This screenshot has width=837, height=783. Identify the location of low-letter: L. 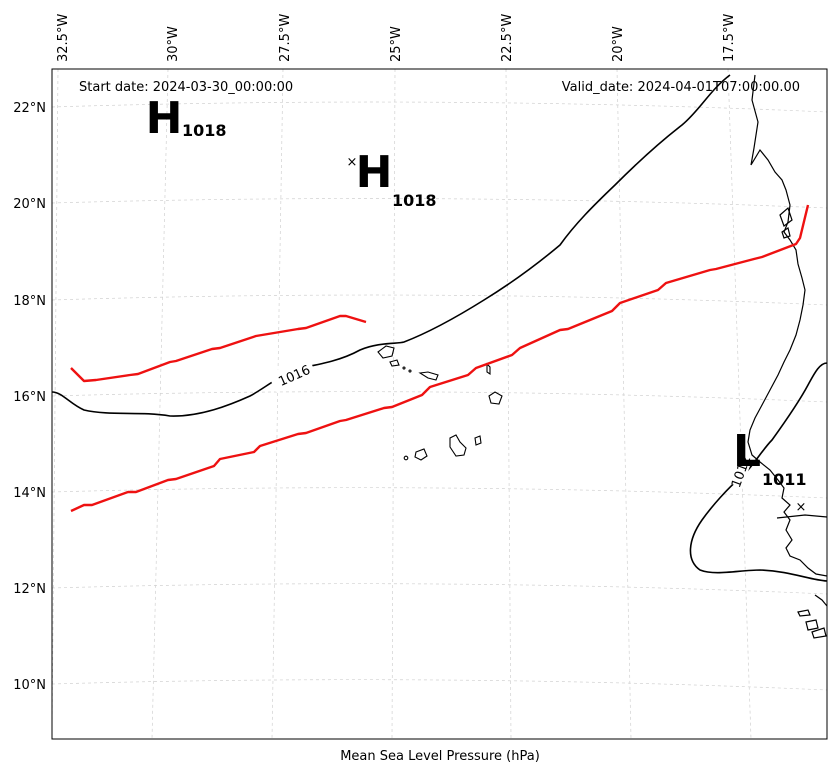
(747, 451).